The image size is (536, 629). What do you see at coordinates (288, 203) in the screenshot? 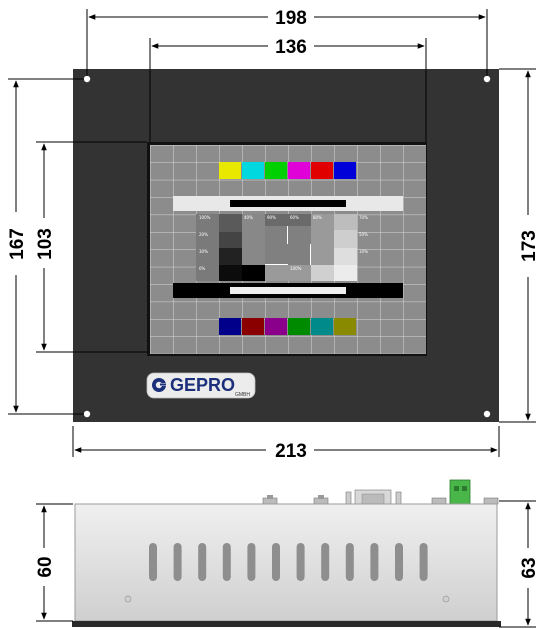
I see `black-bar` at bounding box center [288, 203].